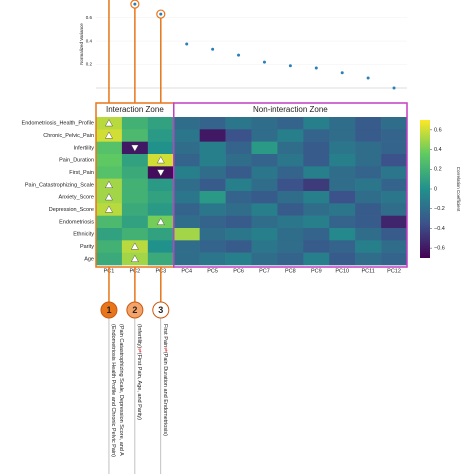  What do you see at coordinates (367, 271) in the screenshot?
I see `column-label: PC11` at bounding box center [367, 271].